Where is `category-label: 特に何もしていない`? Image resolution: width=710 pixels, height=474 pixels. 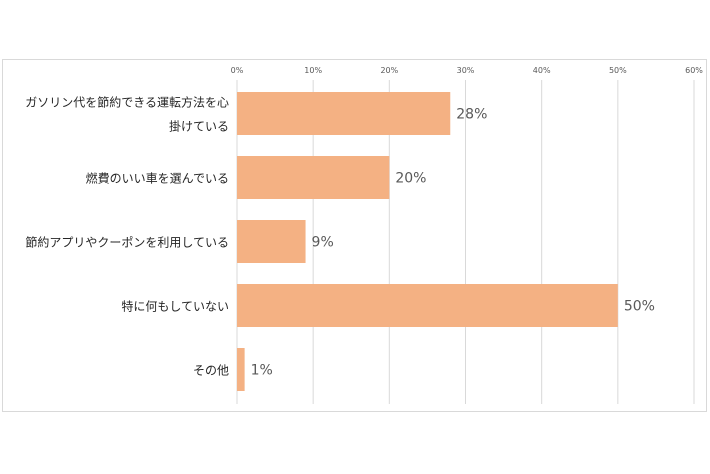
category-label: 特に何もしていない is located at coordinates (175, 306).